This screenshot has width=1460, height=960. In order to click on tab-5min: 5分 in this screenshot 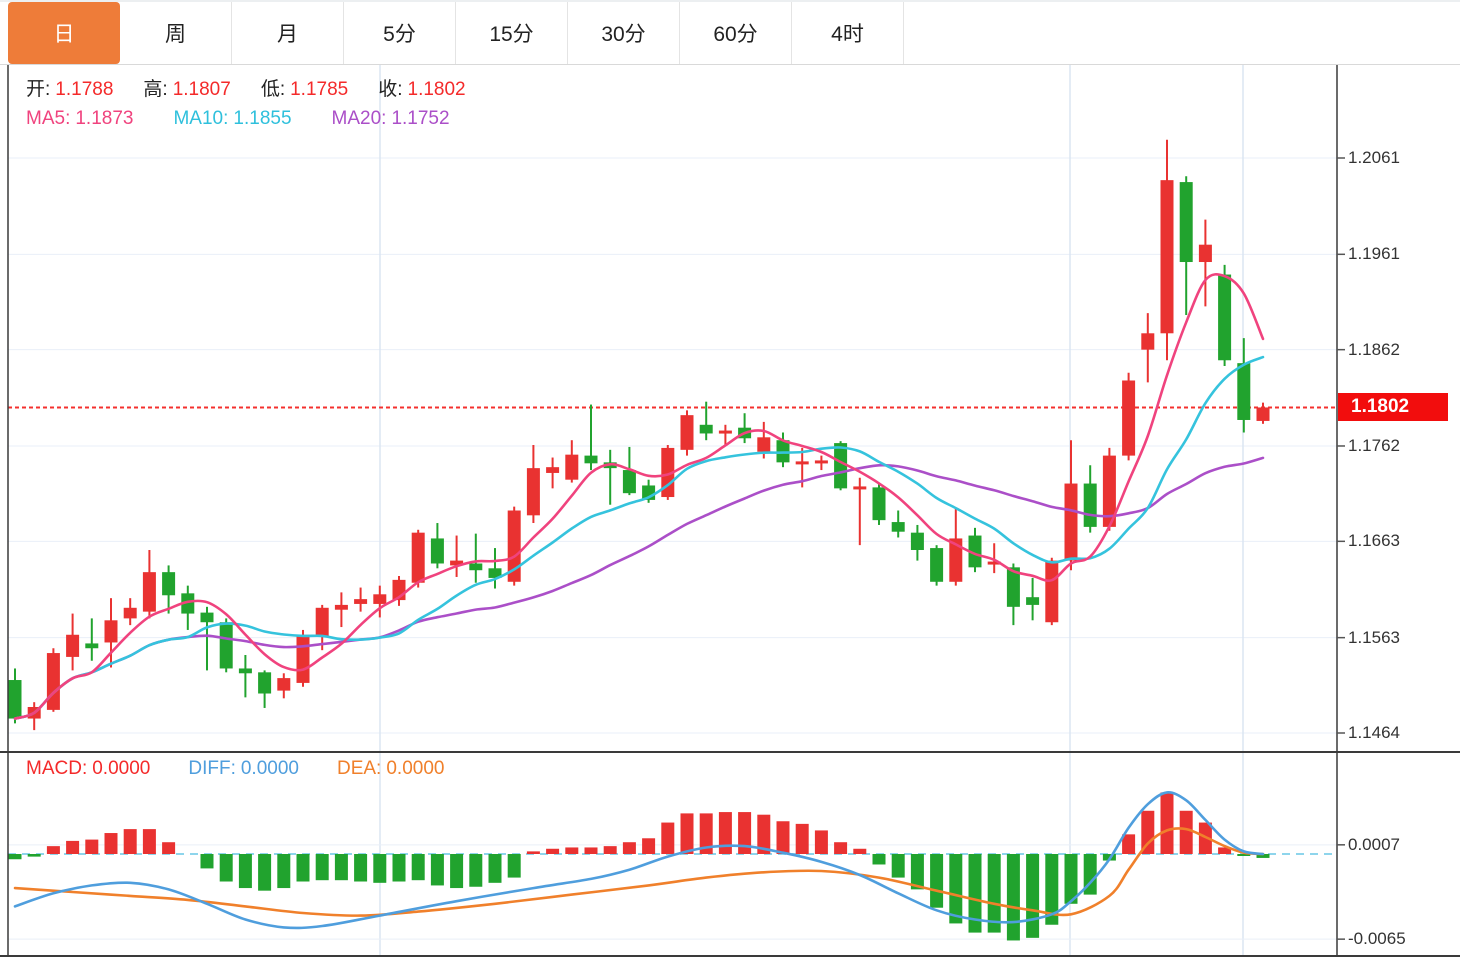, I will do `click(400, 33)`.